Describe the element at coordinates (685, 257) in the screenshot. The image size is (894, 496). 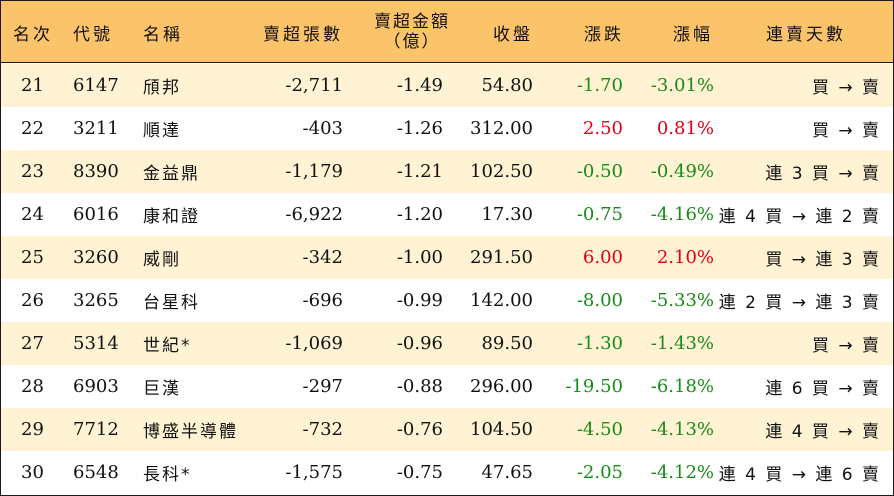
I see `cell-change-pct: 2.10%` at that location.